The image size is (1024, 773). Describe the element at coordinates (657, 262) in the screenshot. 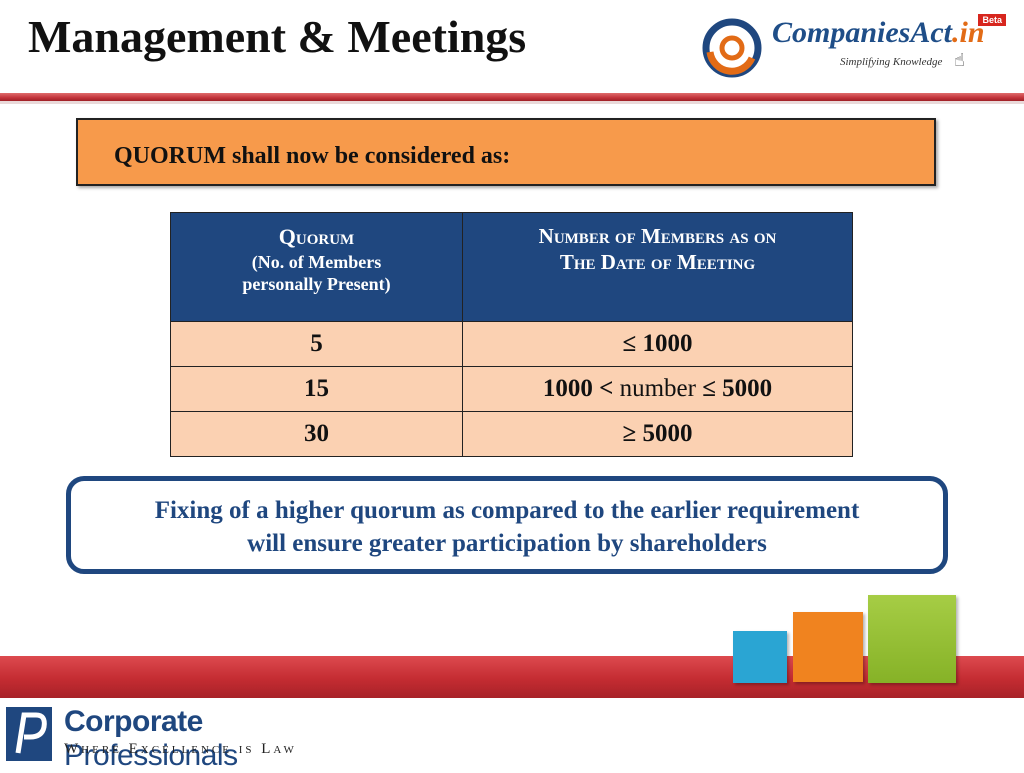

I see `header-members-line2: The Date of Meeting` at that location.